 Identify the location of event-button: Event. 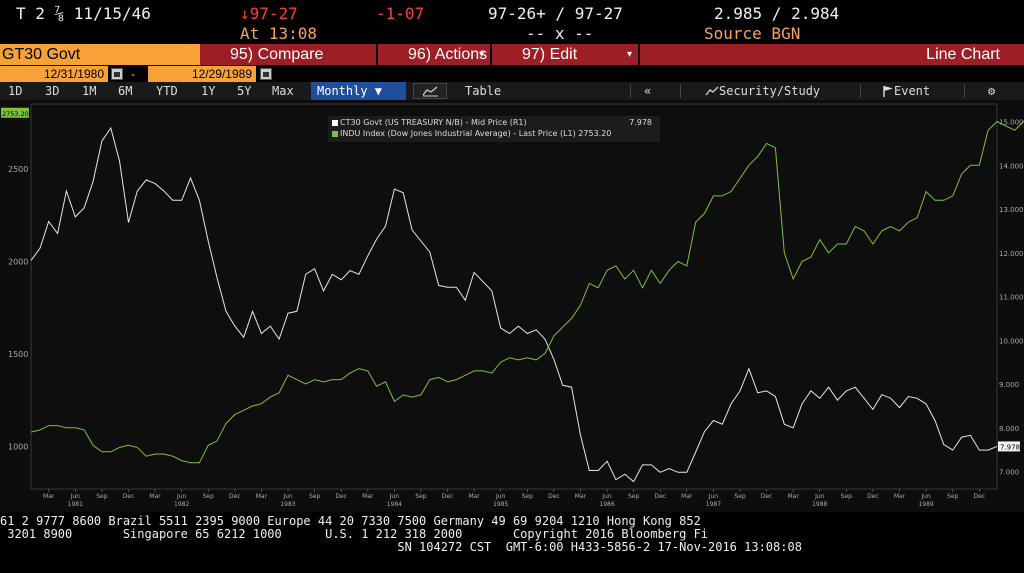
(906, 91).